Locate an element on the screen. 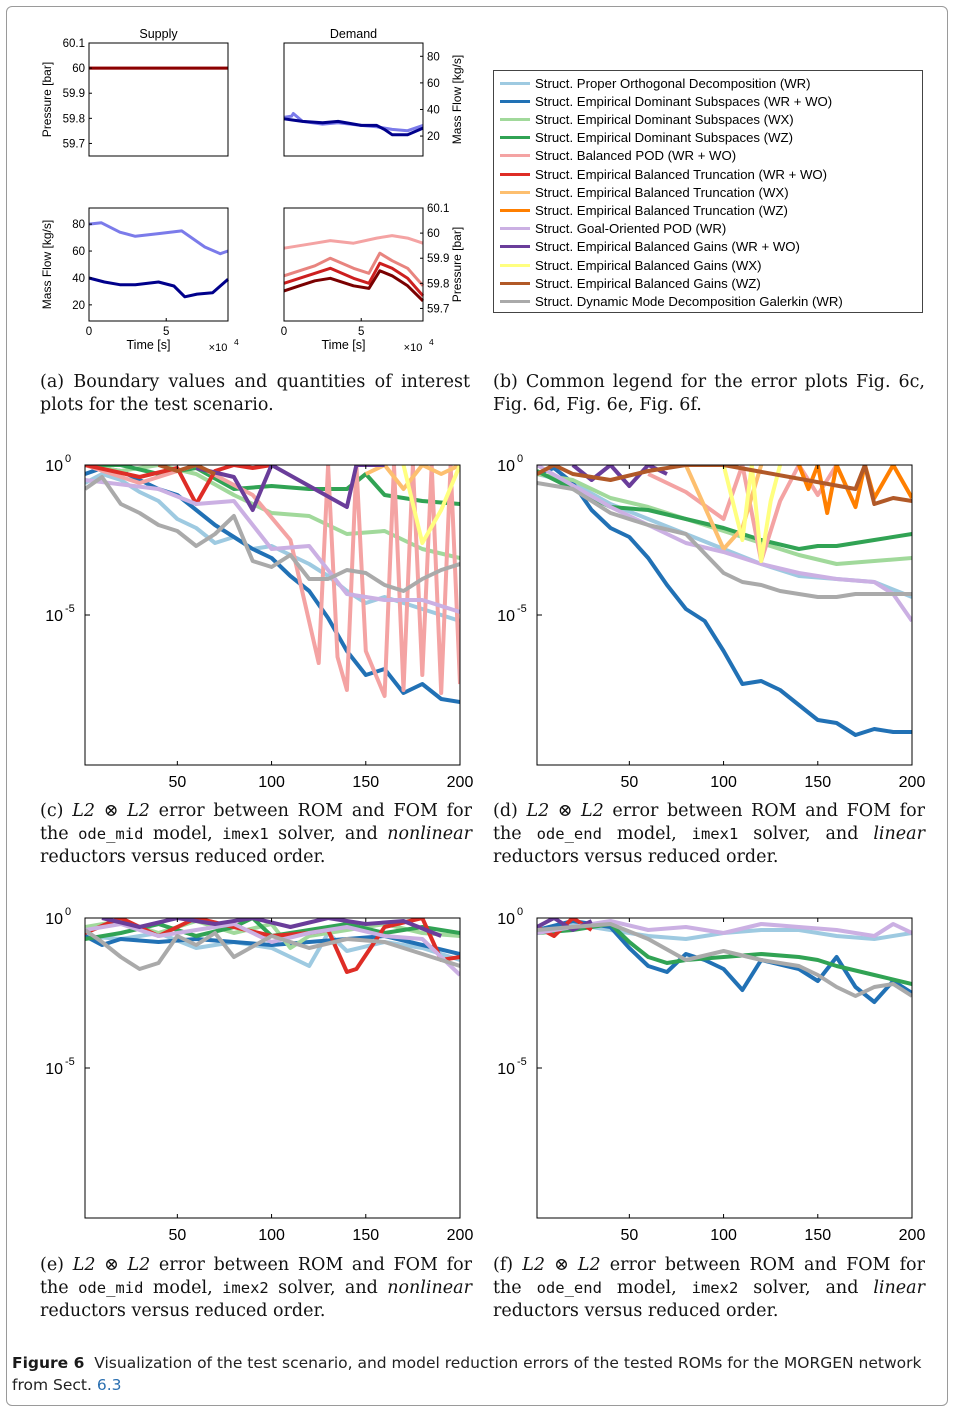  y-tick-label: 80 is located at coordinates (433, 57).